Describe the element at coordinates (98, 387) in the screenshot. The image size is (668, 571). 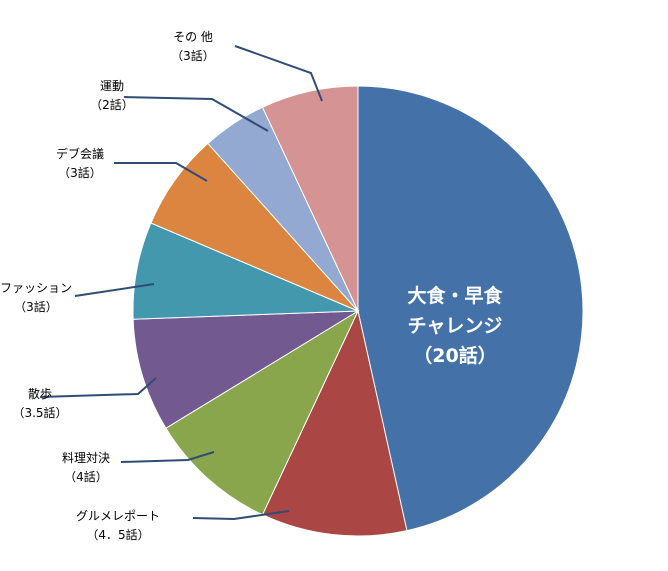
I see `leader-line-walk` at that location.